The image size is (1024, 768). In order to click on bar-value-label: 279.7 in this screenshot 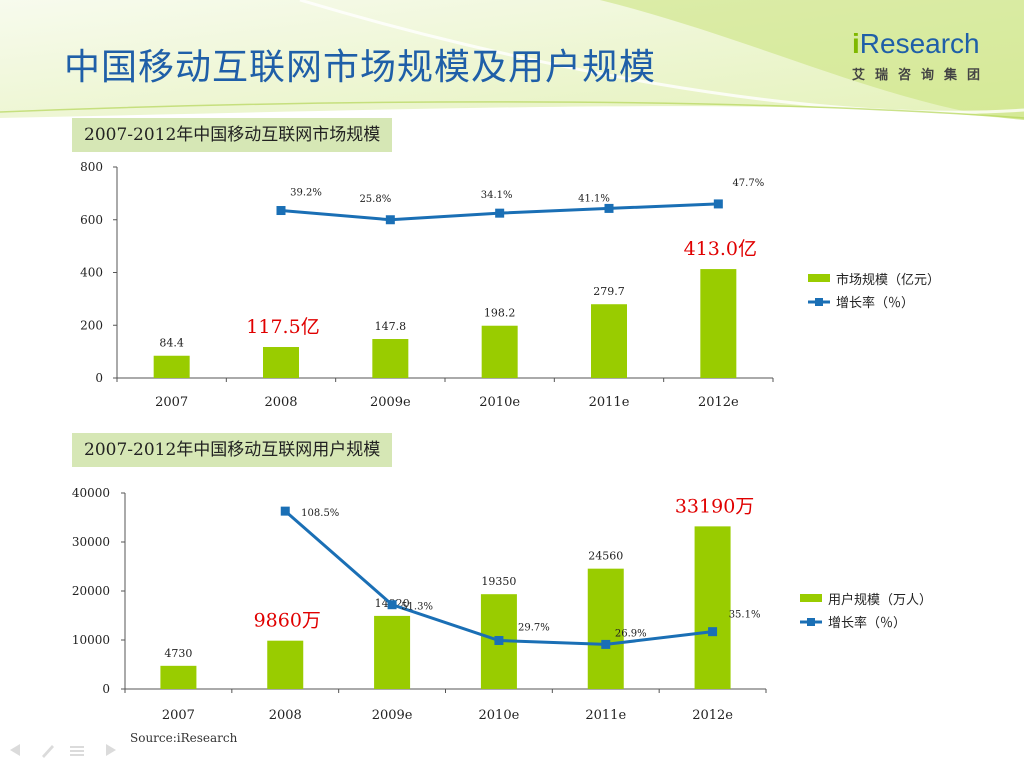, I will do `click(609, 291)`.